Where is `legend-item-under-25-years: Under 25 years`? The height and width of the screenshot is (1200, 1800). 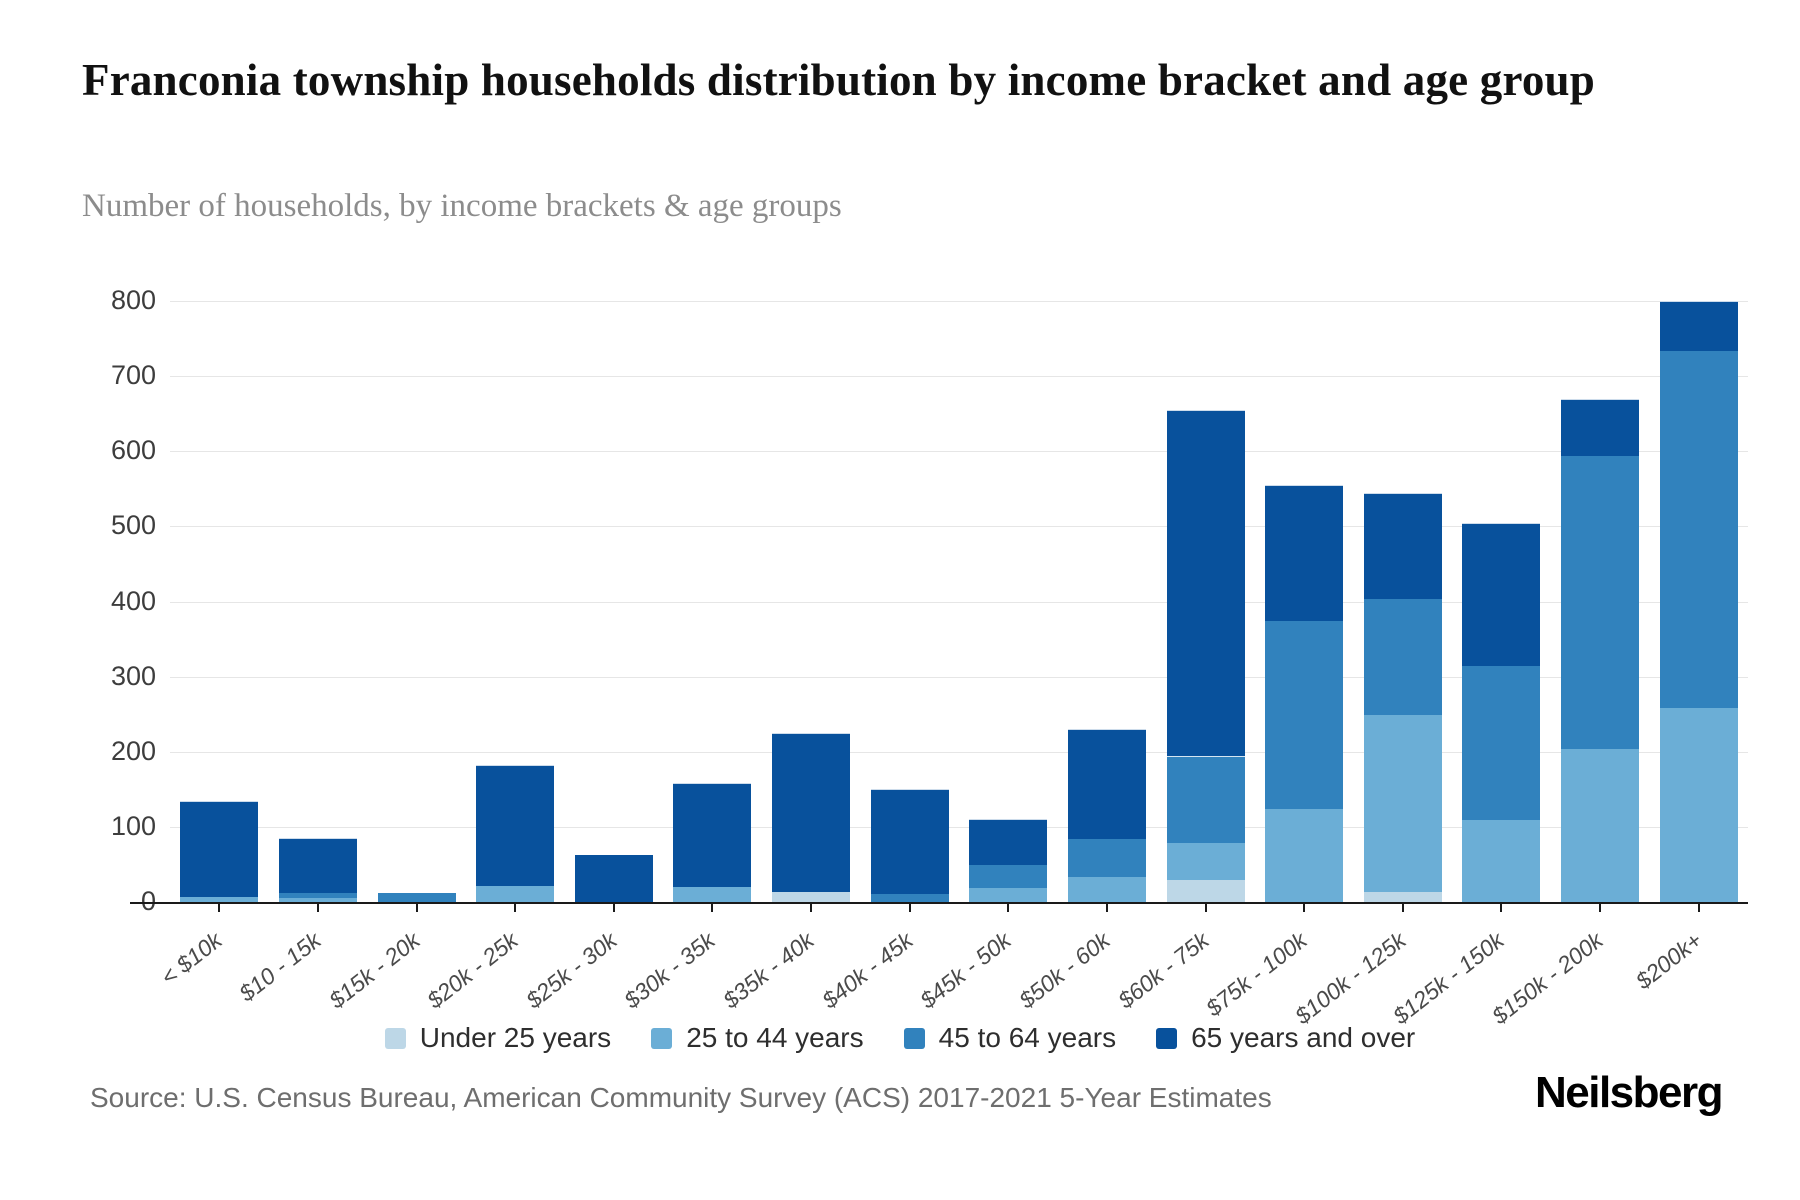
legend-item-under-25-years: Under 25 years is located at coordinates (498, 1038).